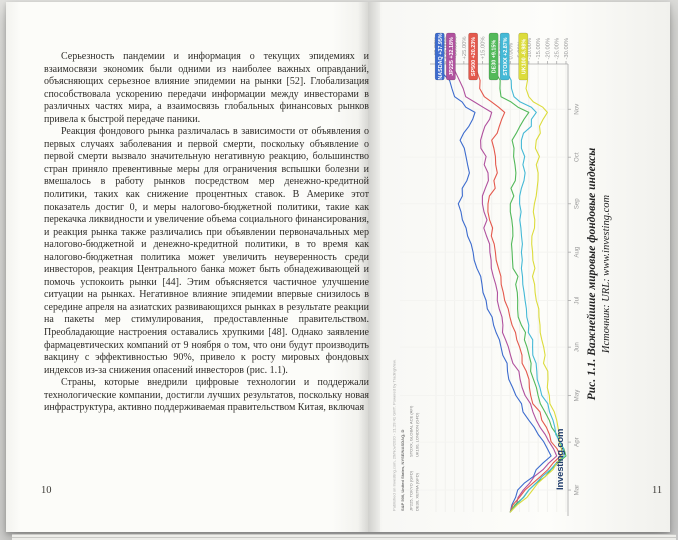 The image size is (678, 540). I want to click on series-pill-label: UK100 -6.98%, so click(524, 57).